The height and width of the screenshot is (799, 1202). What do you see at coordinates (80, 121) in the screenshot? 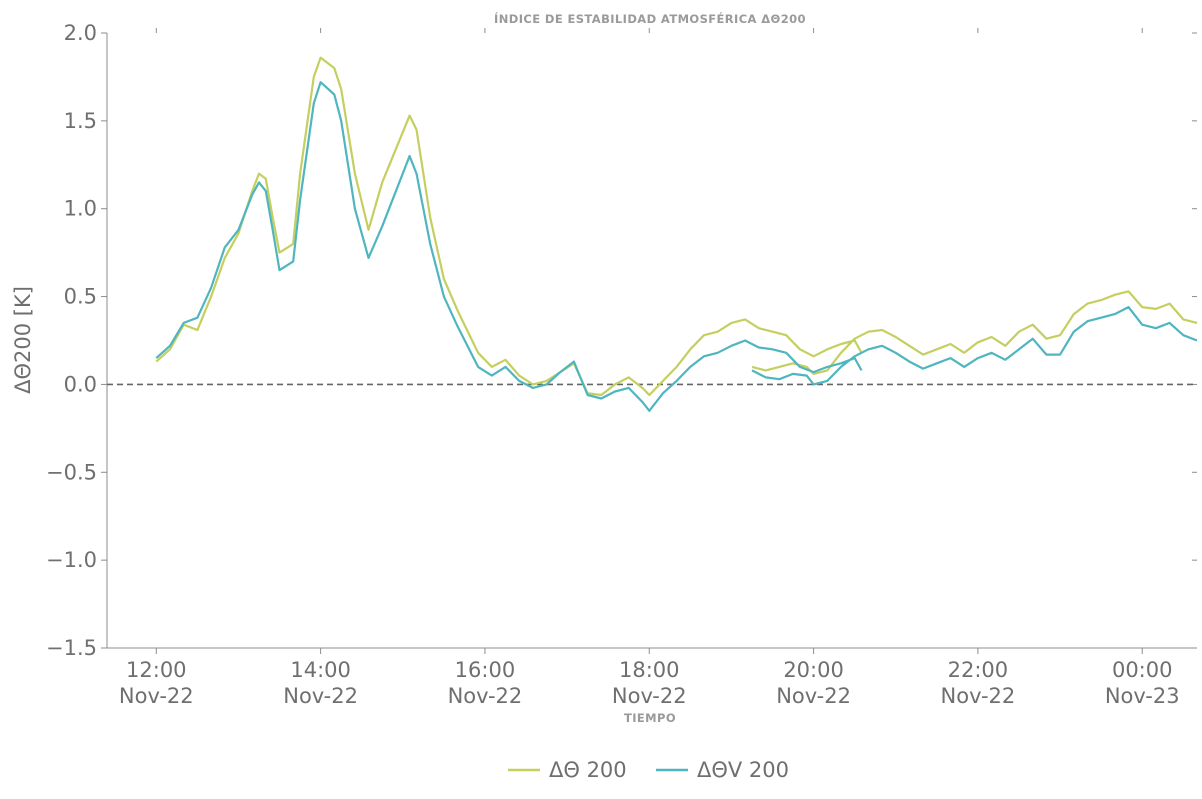
I see `y-tick-label: 1.5` at bounding box center [80, 121].